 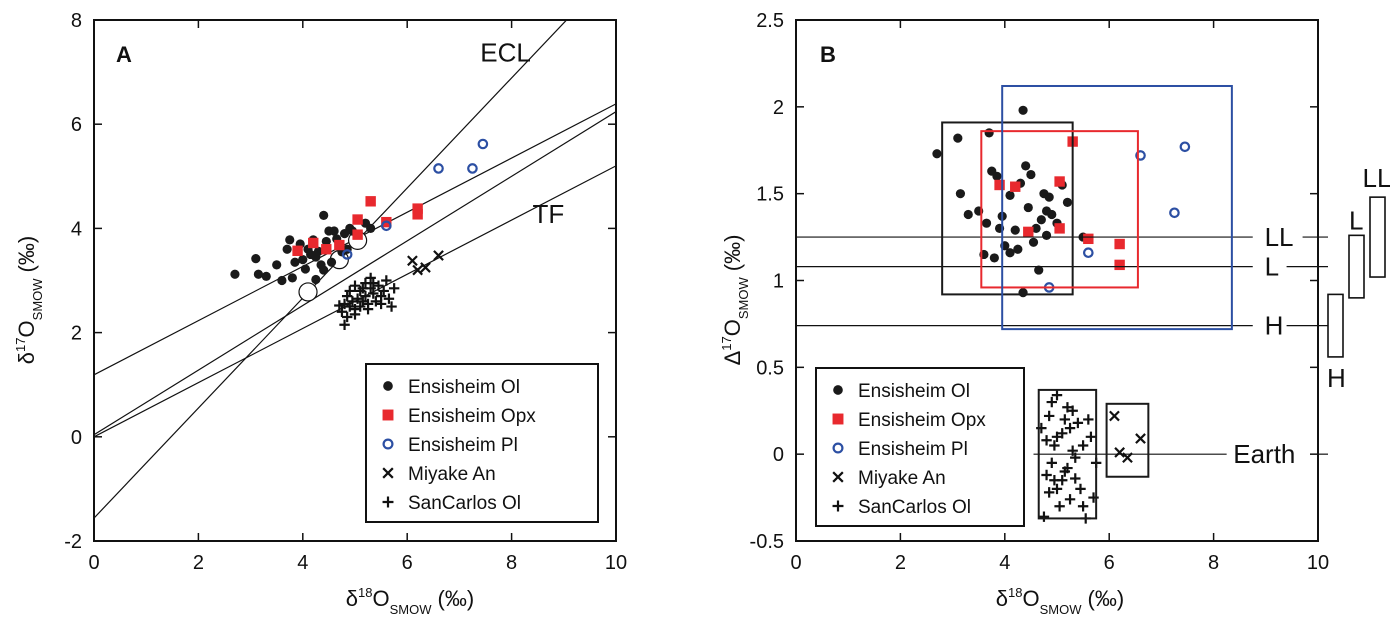 What do you see at coordinates (1376, 178) in the screenshot?
I see `panel-b-side-bar-label-ll: LL` at bounding box center [1376, 178].